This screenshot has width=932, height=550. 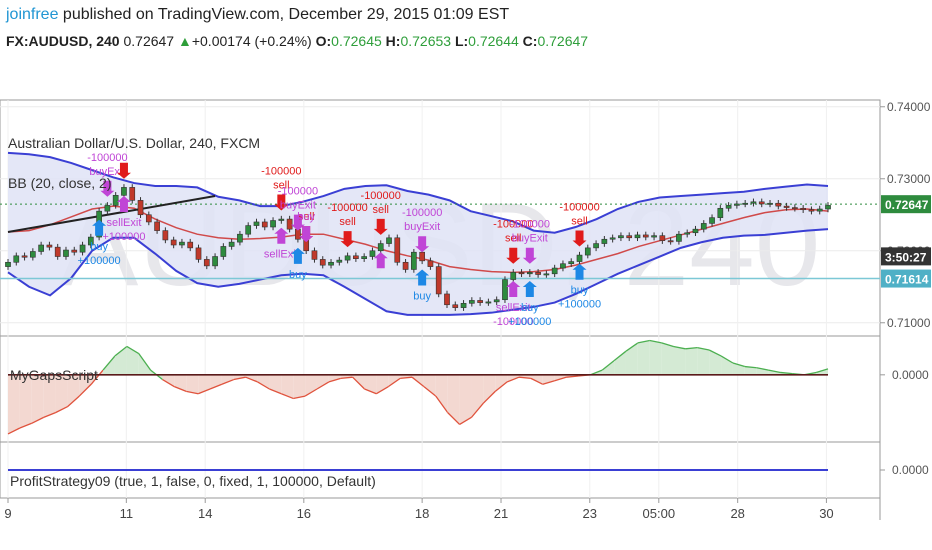 What do you see at coordinates (563, 41) in the screenshot?
I see `close-value: 0.72647` at bounding box center [563, 41].